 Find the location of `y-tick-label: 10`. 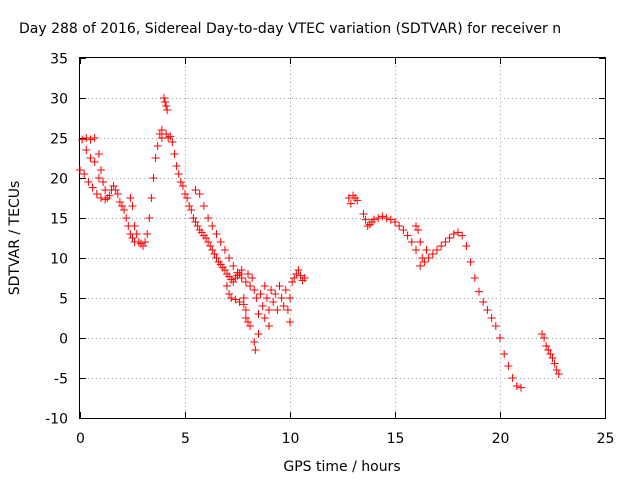

y-tick-label: 10 is located at coordinates (59, 260).